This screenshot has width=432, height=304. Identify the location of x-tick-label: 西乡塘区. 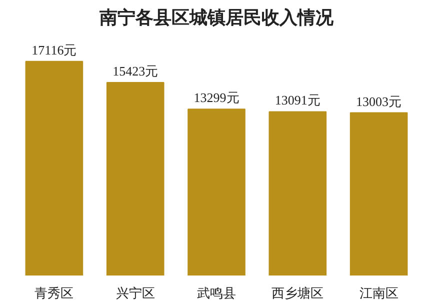
(298, 294).